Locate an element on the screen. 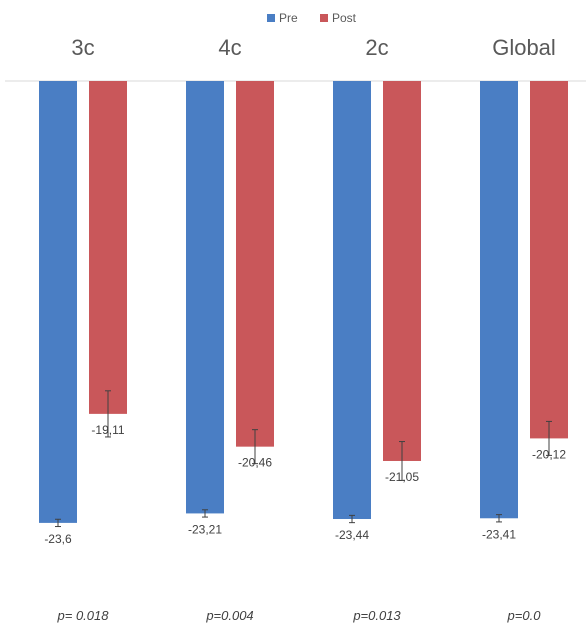 This screenshot has height=626, width=586. error-bar-post-4c is located at coordinates (255, 447).